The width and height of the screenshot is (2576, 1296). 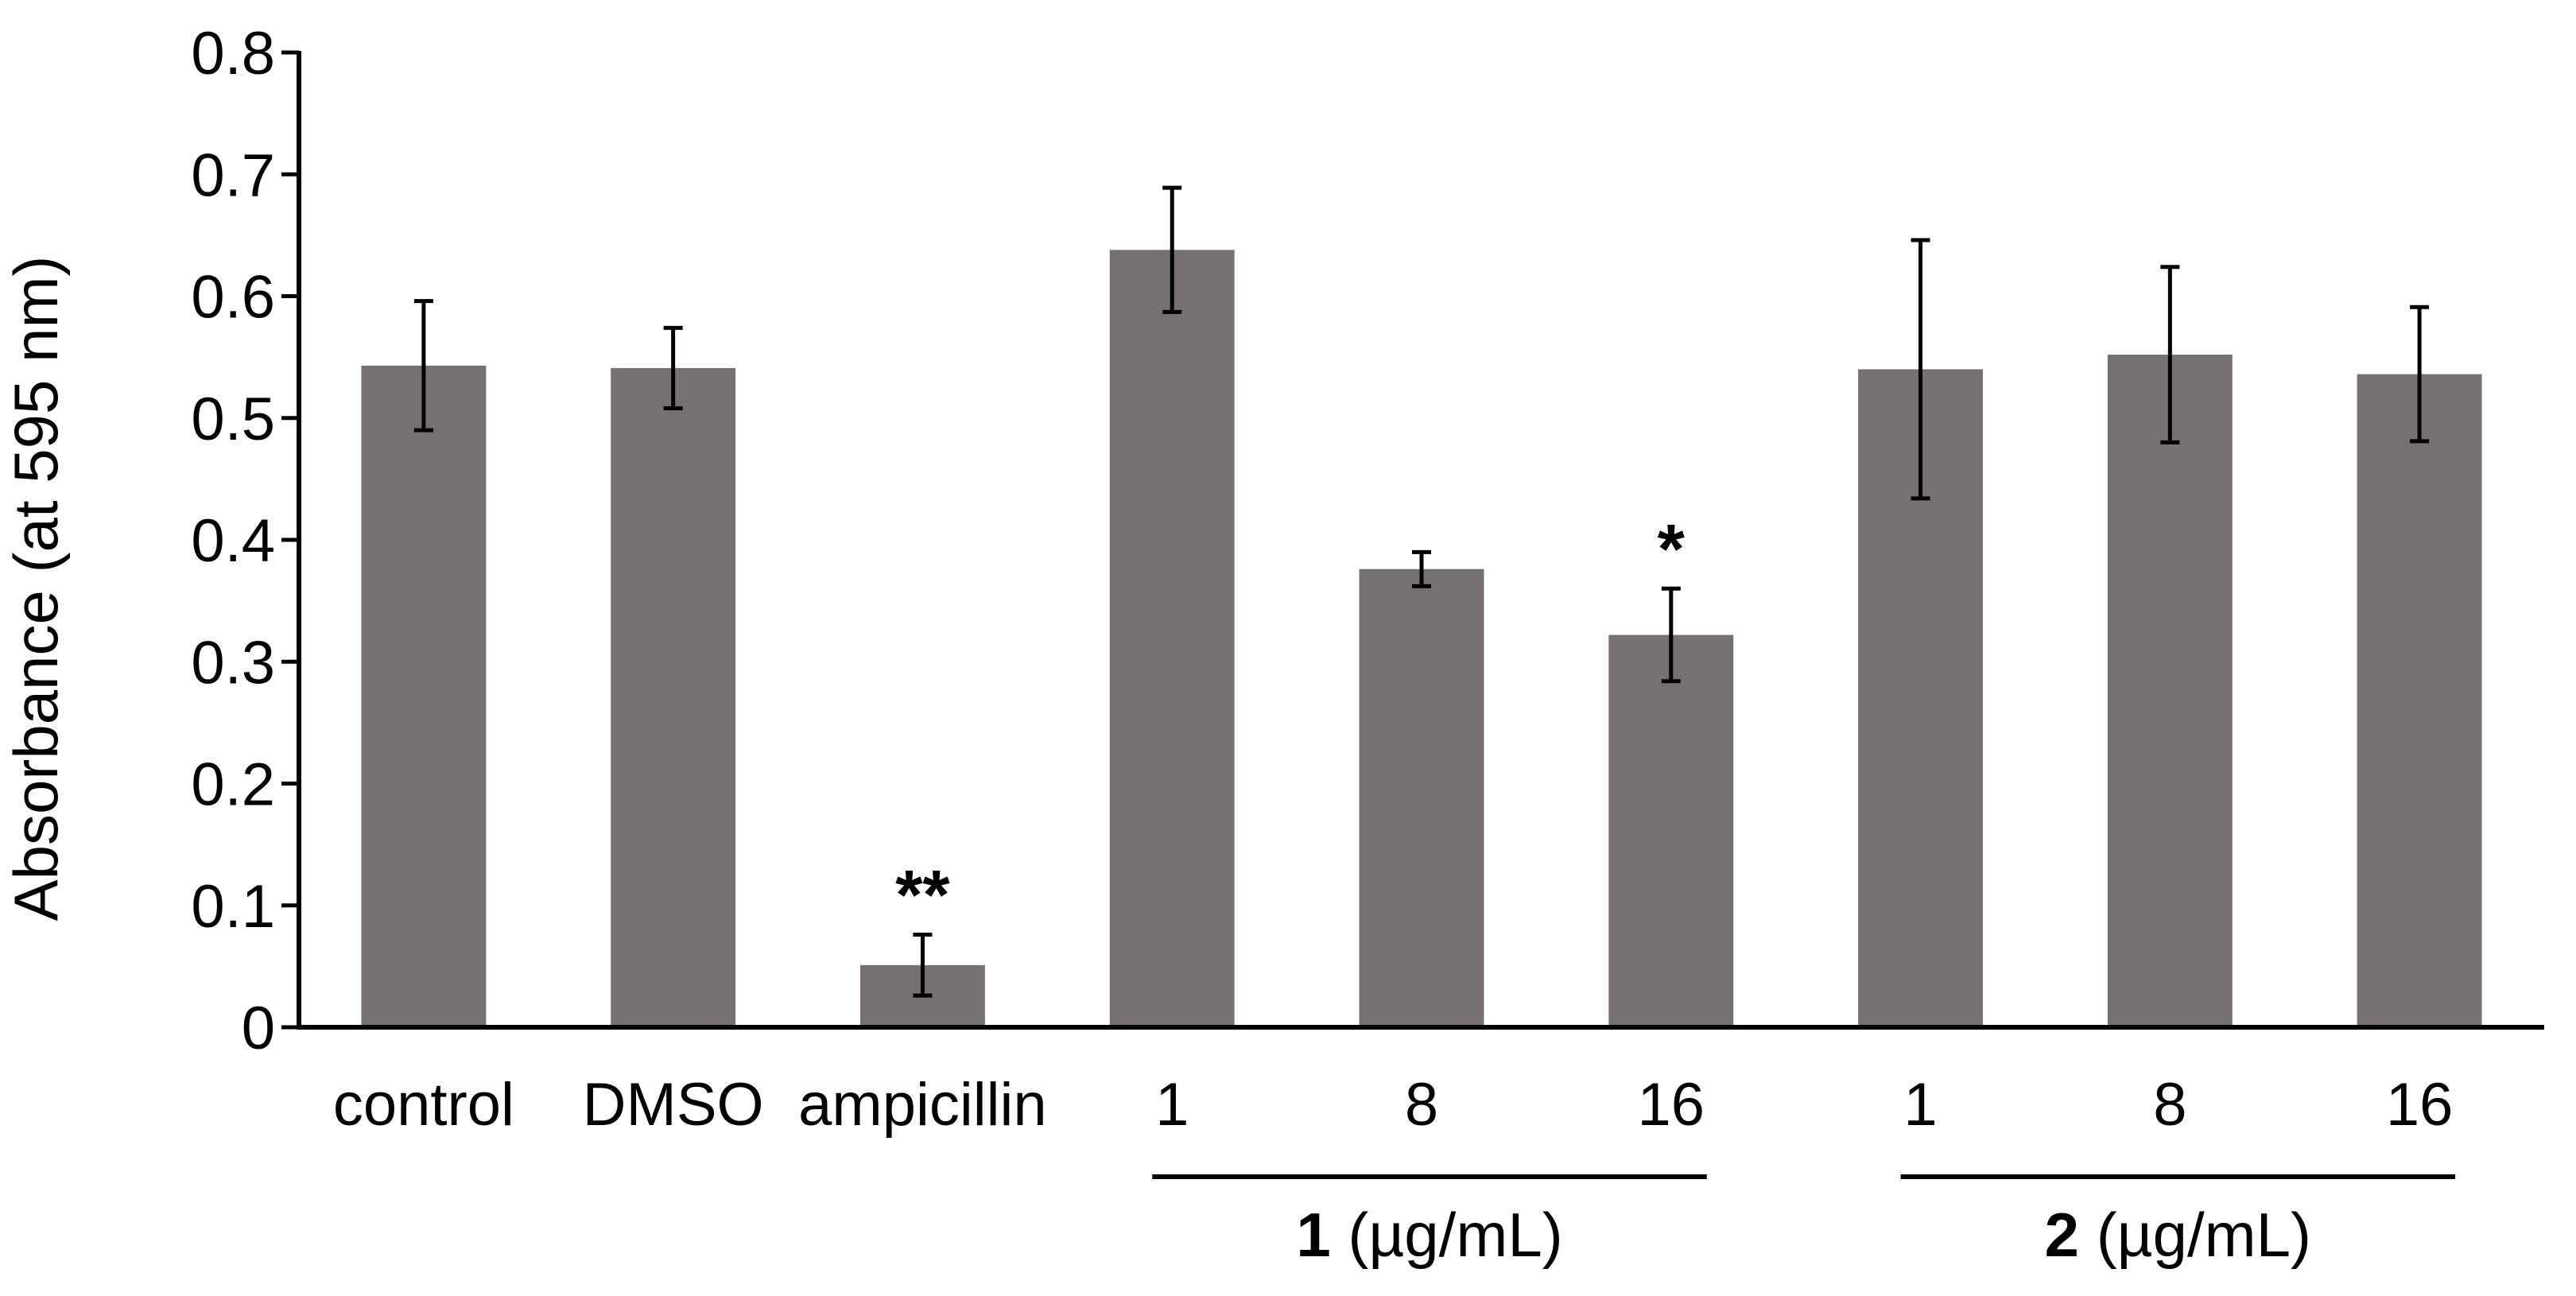 What do you see at coordinates (233, 53) in the screenshot?
I see `y-tick-label: 0.8` at bounding box center [233, 53].